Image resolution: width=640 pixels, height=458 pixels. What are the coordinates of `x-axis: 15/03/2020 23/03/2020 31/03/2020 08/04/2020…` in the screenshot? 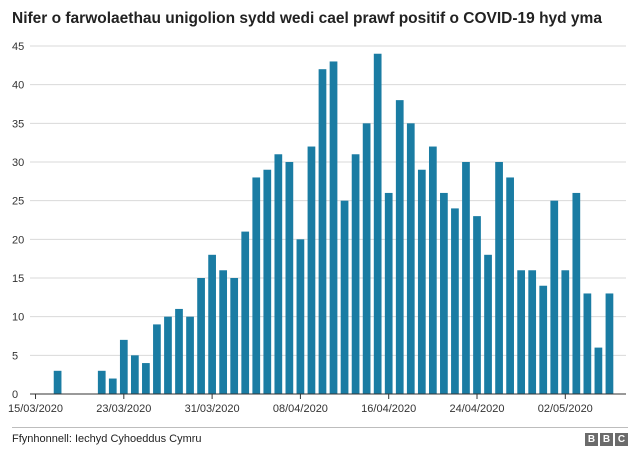 It's located at (317, 404).